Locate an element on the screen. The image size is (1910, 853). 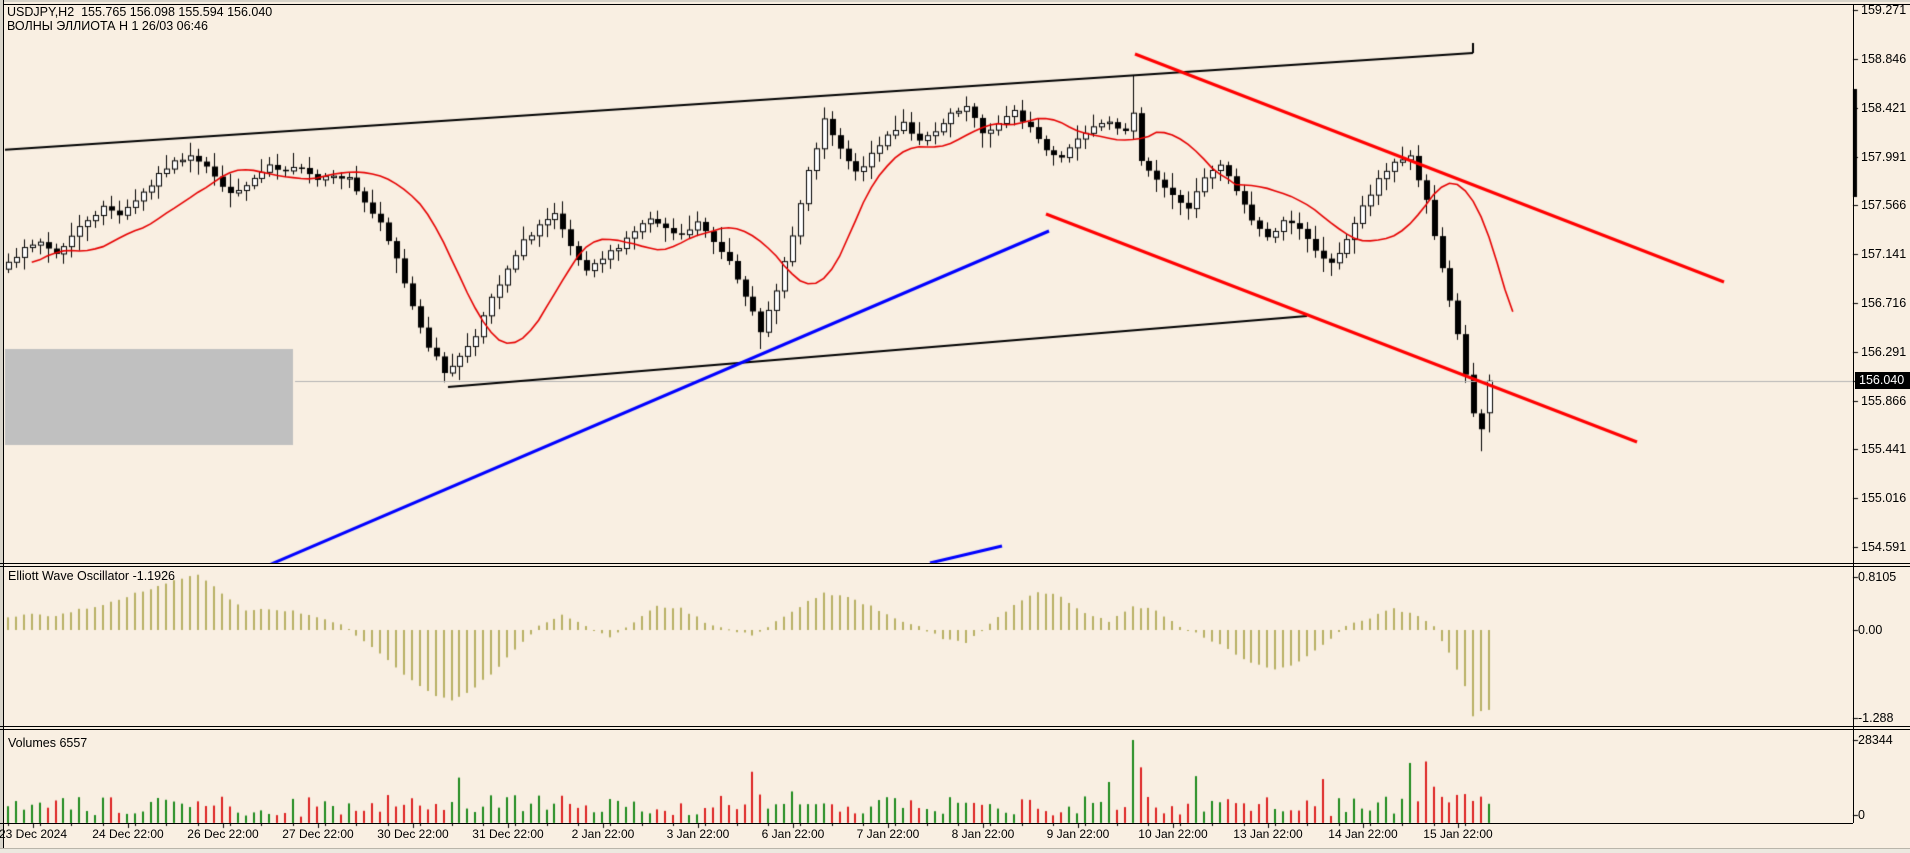
indicator-comment-line: ВОЛНЫ ЭЛЛИОТА Н 1 26/03 06:46 is located at coordinates (107, 26).